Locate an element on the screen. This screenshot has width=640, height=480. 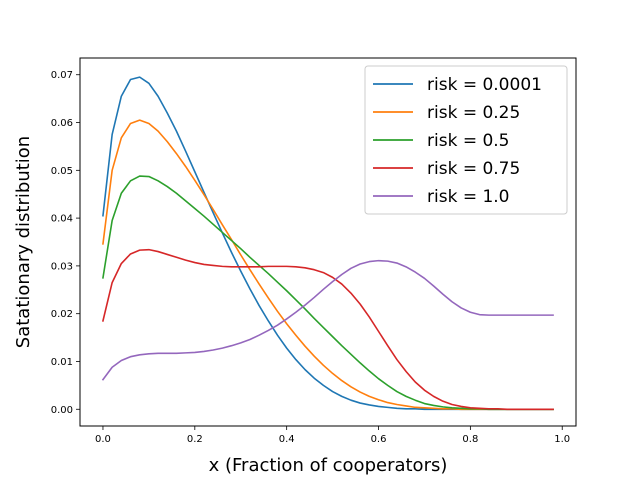
y-ticks: 0.00 0.01 0.02 0.03 0.04 0.05 0.06 0.07 is located at coordinates (65, 243).